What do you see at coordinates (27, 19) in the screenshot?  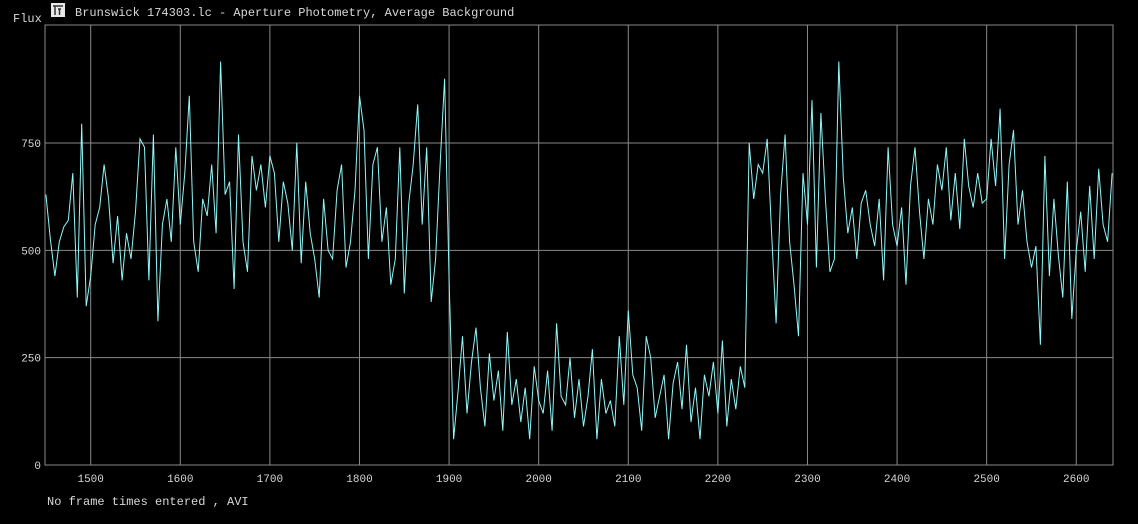 I see `y-axis-label: Flux` at bounding box center [27, 19].